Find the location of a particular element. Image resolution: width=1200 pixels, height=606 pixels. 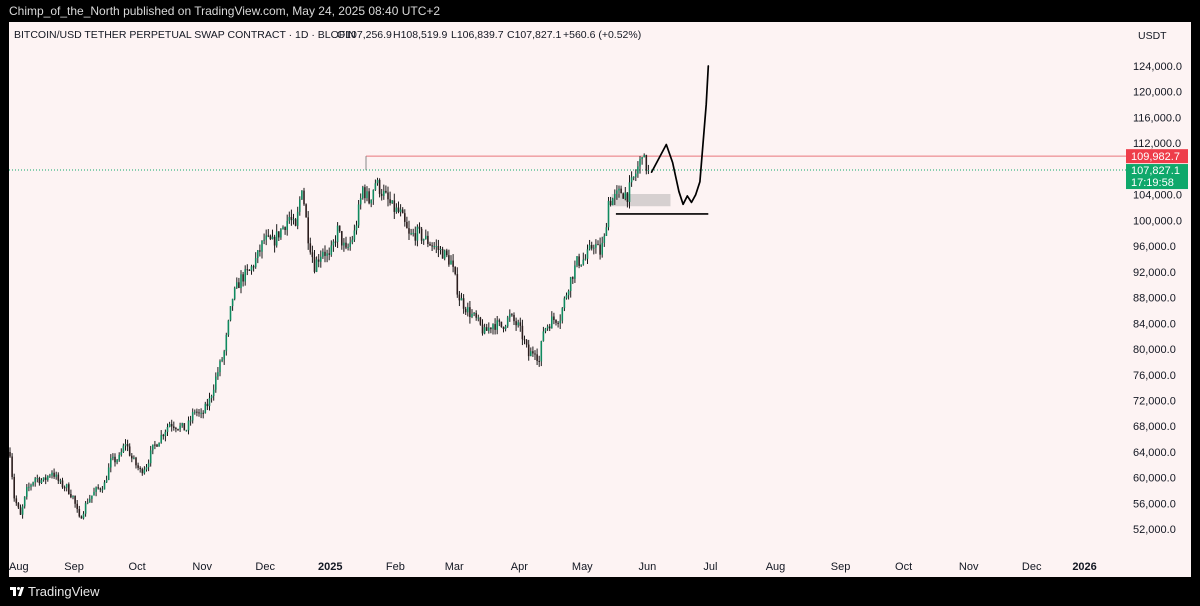

y-tick-label: 92,000.0 is located at coordinates (1154, 273).